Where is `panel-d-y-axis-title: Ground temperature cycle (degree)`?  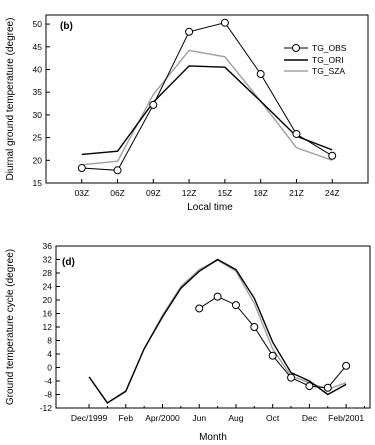 panel-d-y-axis-title: Ground temperature cycle (degree) is located at coordinates (10, 327).